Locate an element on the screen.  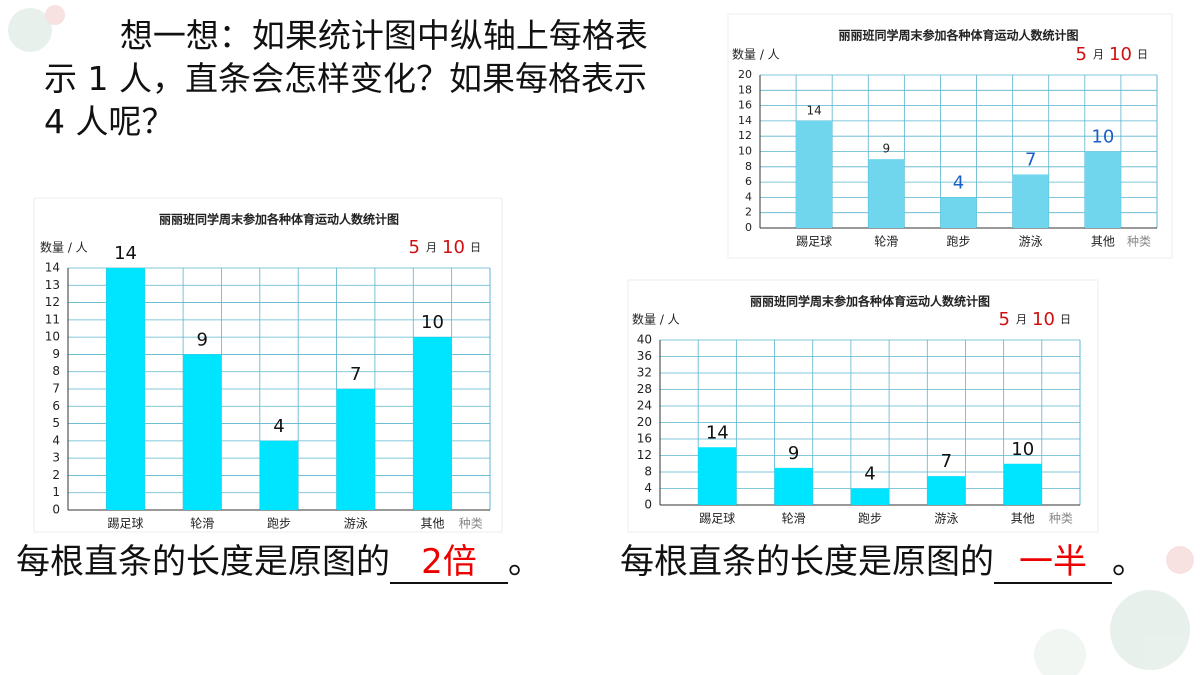
y-tick-label: 11 is located at coordinates (52, 319).